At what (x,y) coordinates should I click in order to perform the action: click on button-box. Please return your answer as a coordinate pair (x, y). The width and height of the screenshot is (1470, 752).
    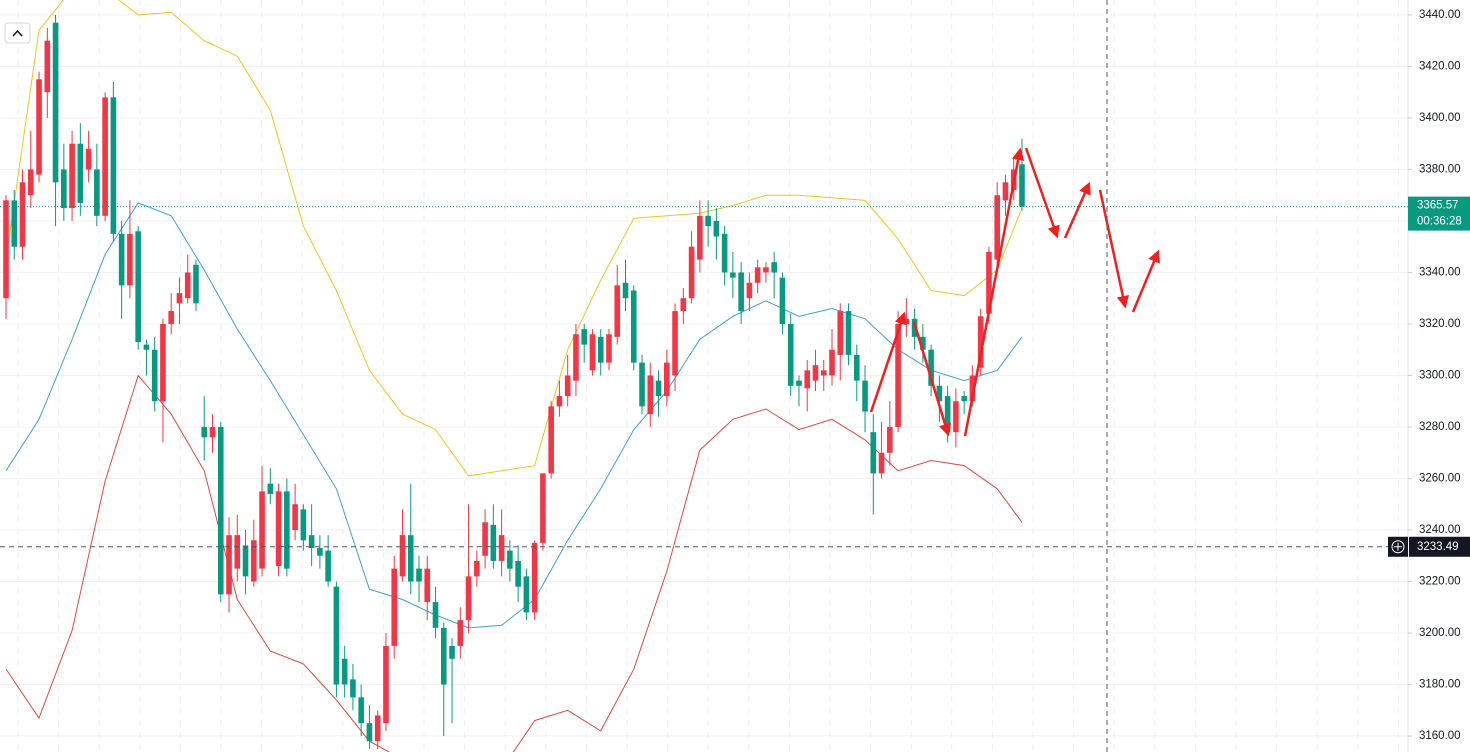
    Looking at the image, I should click on (17, 33).